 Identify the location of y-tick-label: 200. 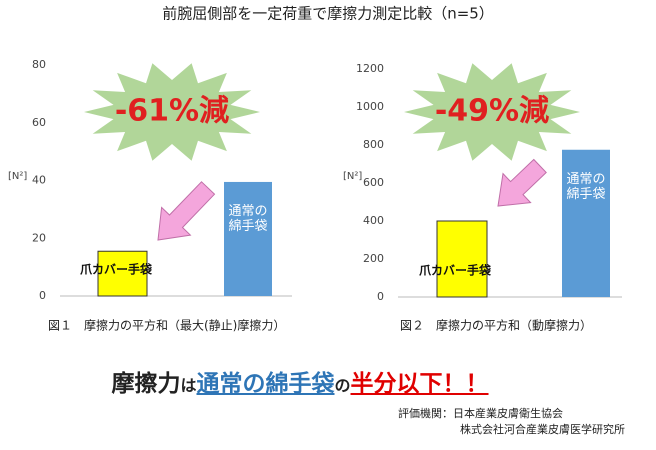
(373, 258).